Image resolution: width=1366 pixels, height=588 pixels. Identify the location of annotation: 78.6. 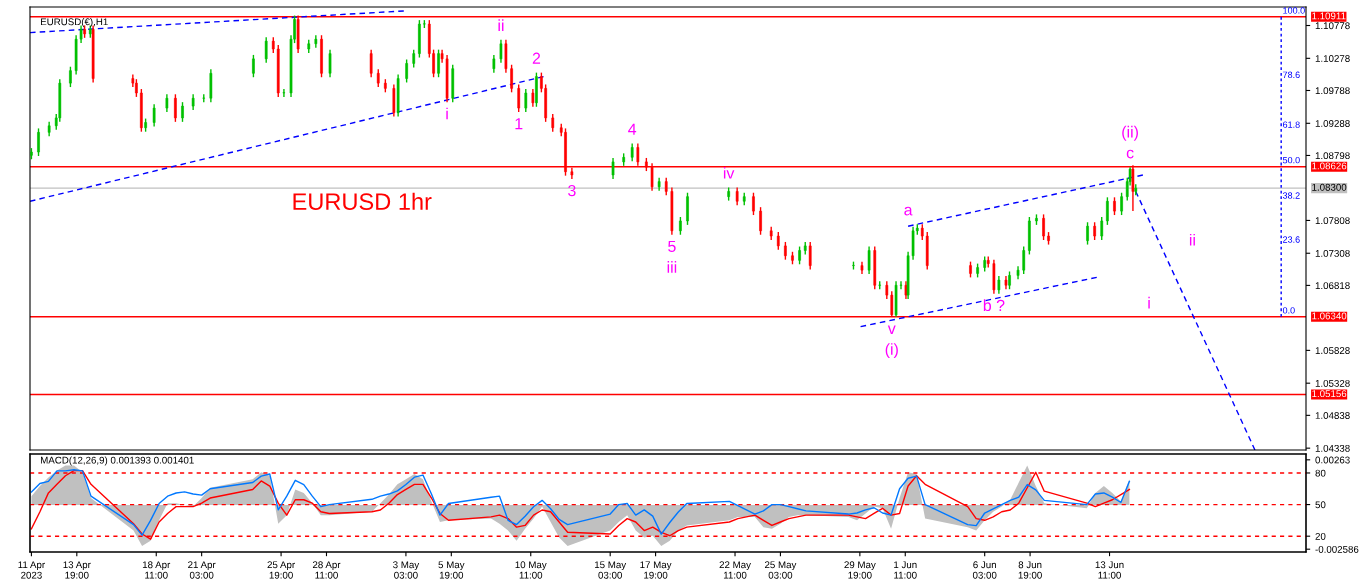
(1291, 74).